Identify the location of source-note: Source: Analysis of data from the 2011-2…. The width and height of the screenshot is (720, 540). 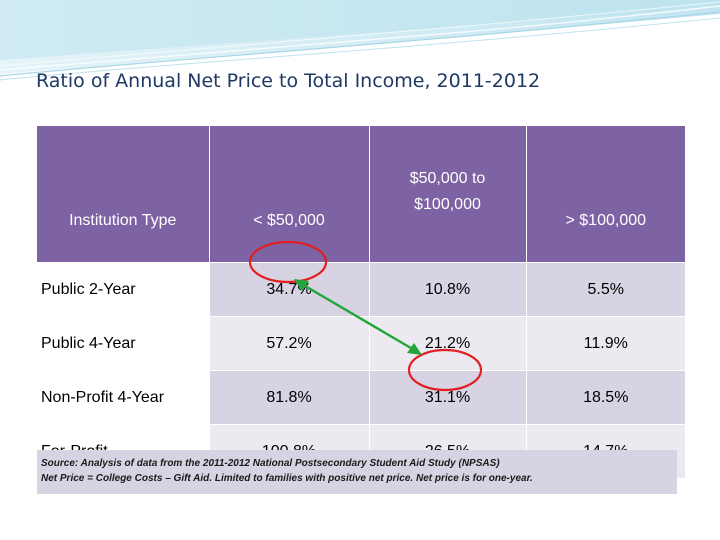
(357, 472).